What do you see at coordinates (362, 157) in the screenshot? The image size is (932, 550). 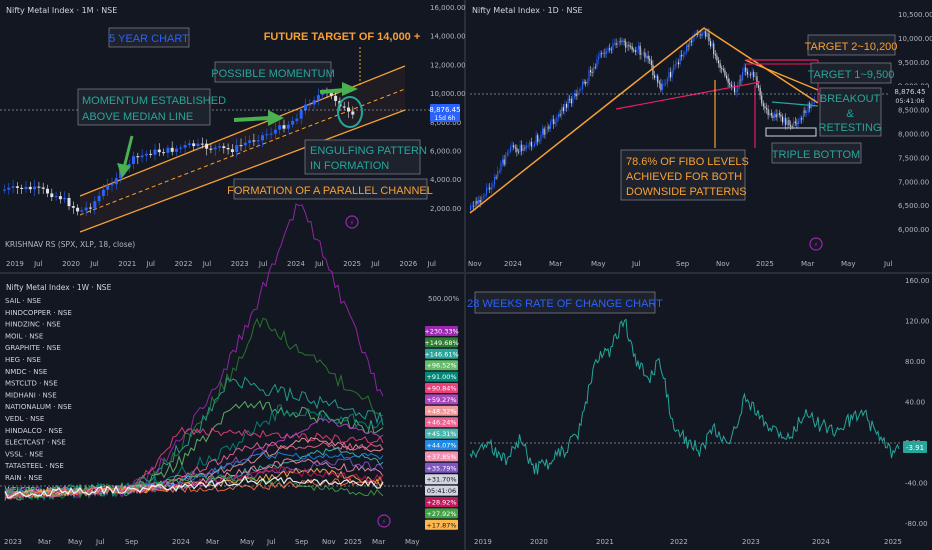 I see `engulfing-box` at bounding box center [362, 157].